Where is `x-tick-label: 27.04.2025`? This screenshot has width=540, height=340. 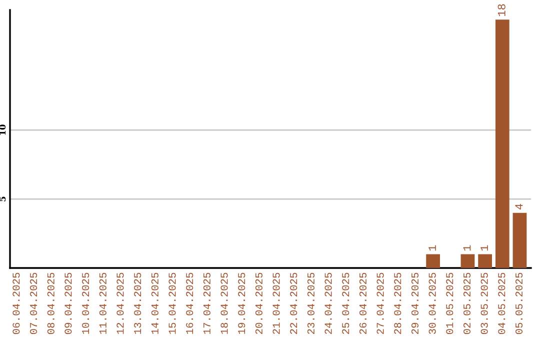 x-tick-label: 27.04.2025 is located at coordinates (380, 303).